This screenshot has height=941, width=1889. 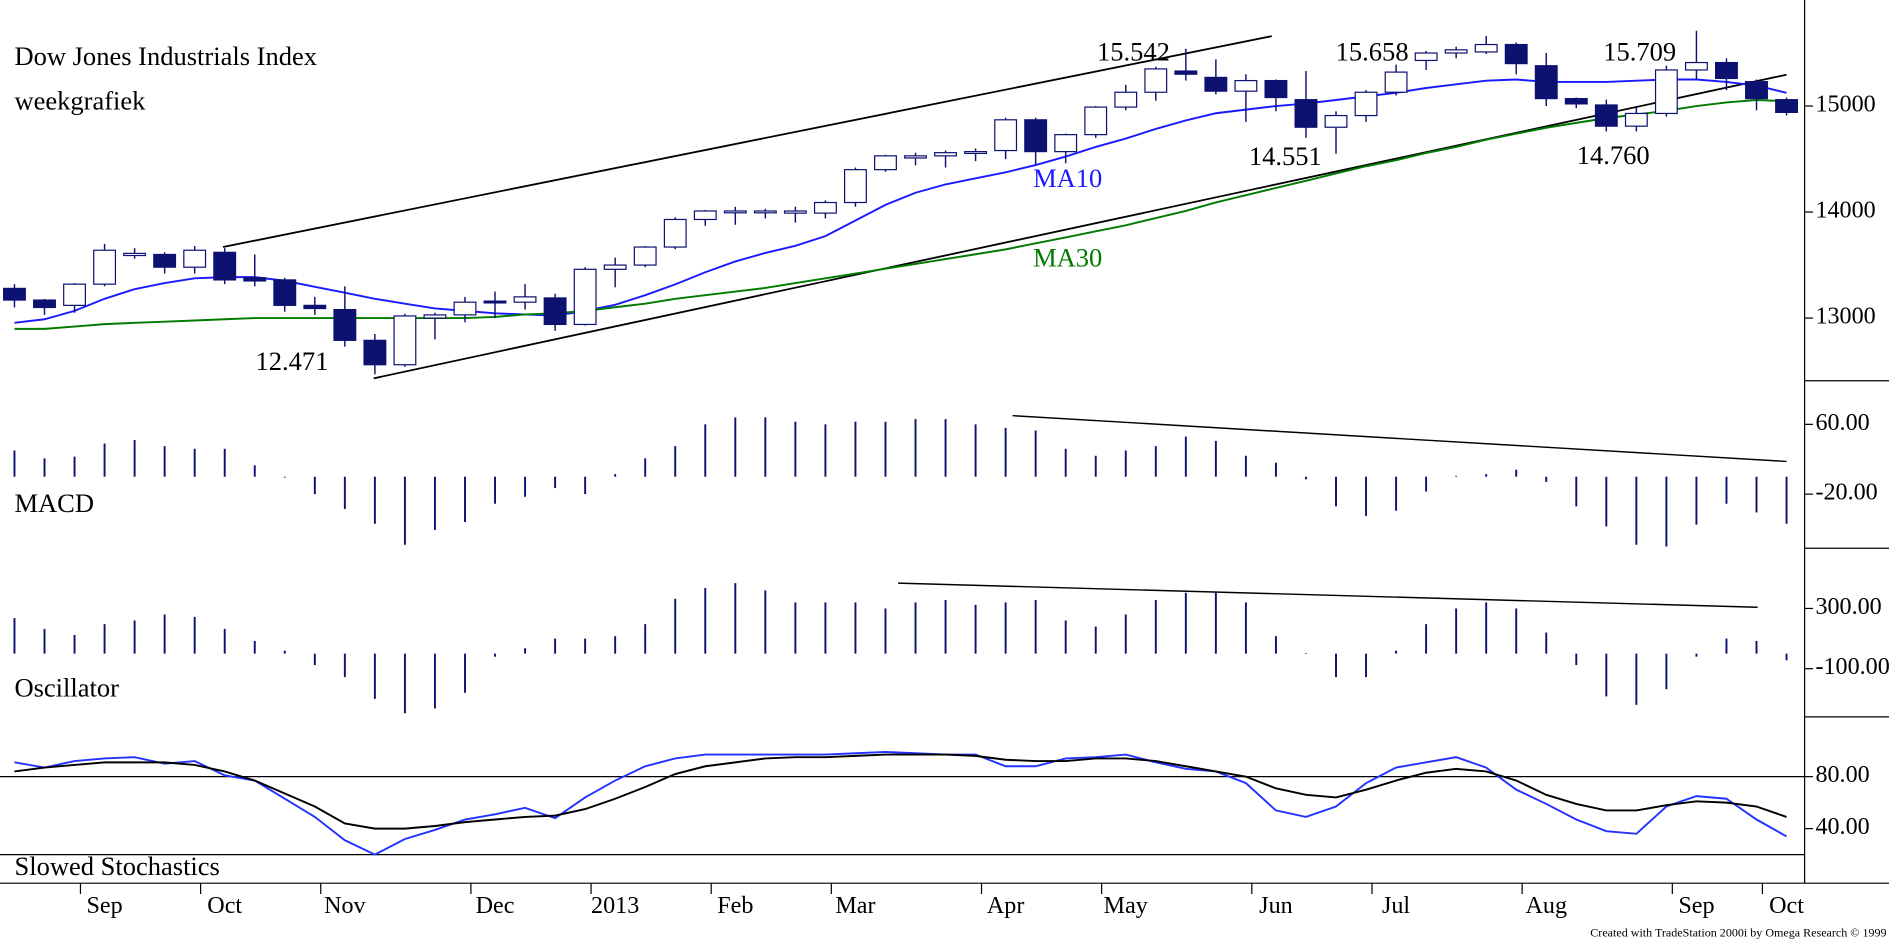 What do you see at coordinates (104, 906) in the screenshot?
I see `x-tick-label: Sep` at bounding box center [104, 906].